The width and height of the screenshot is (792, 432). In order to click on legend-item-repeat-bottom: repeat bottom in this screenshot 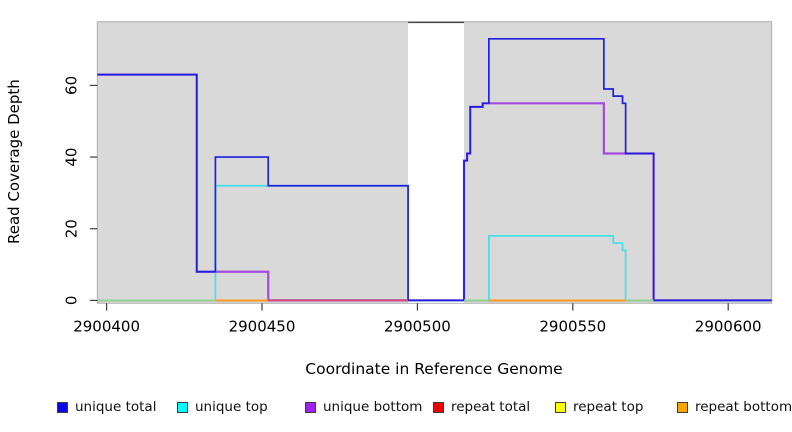, I will do `click(734, 407)`.